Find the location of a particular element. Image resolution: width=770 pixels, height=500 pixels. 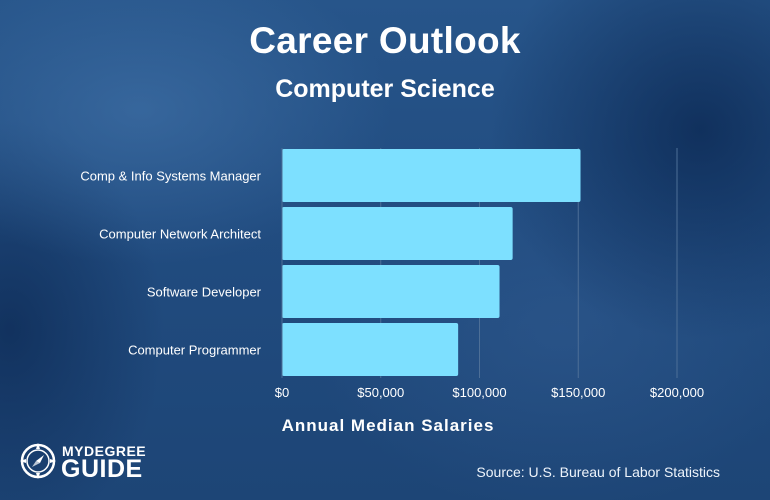

tick-label: $200,000 is located at coordinates (677, 392).